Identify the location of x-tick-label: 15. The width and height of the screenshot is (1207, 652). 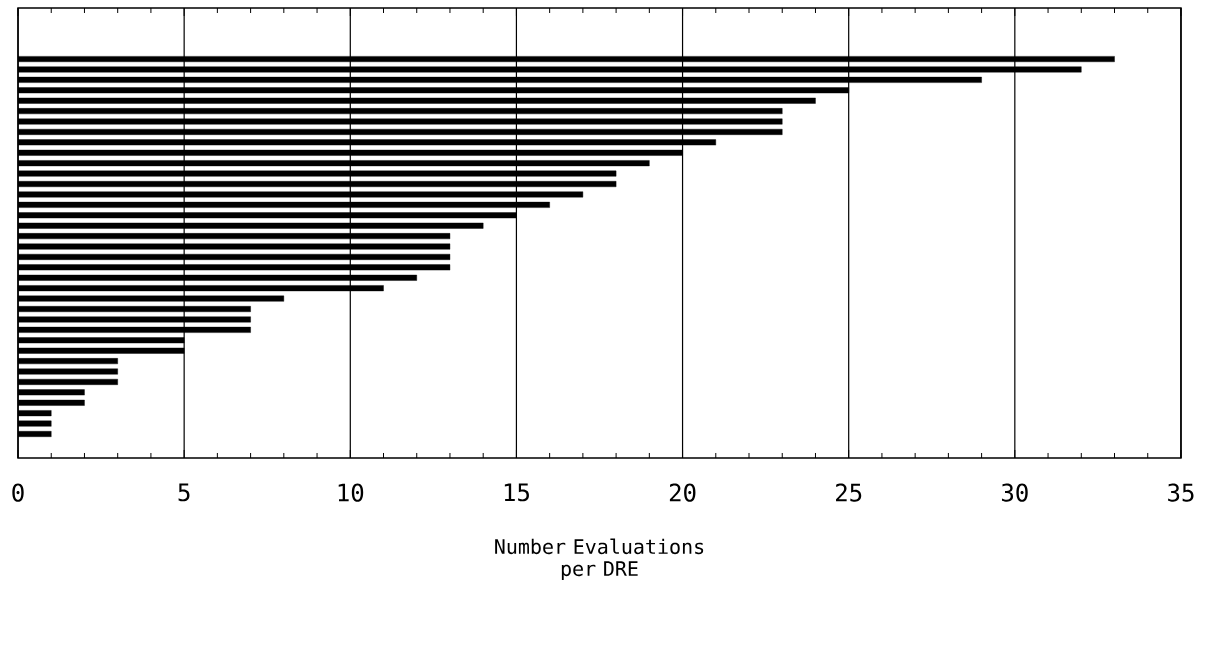
(516, 492).